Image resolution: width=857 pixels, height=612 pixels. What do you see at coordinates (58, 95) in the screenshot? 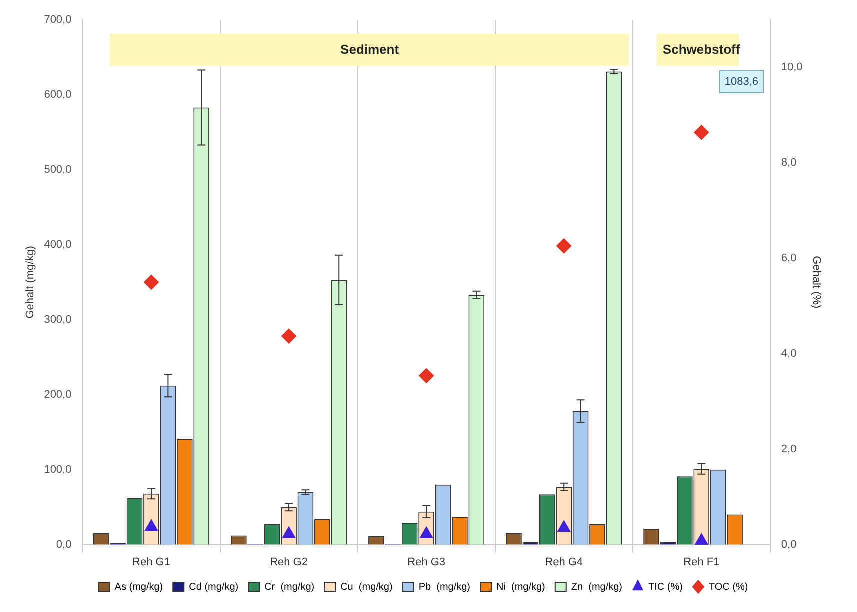
I see `y-tick-label: 600,0` at bounding box center [58, 95].